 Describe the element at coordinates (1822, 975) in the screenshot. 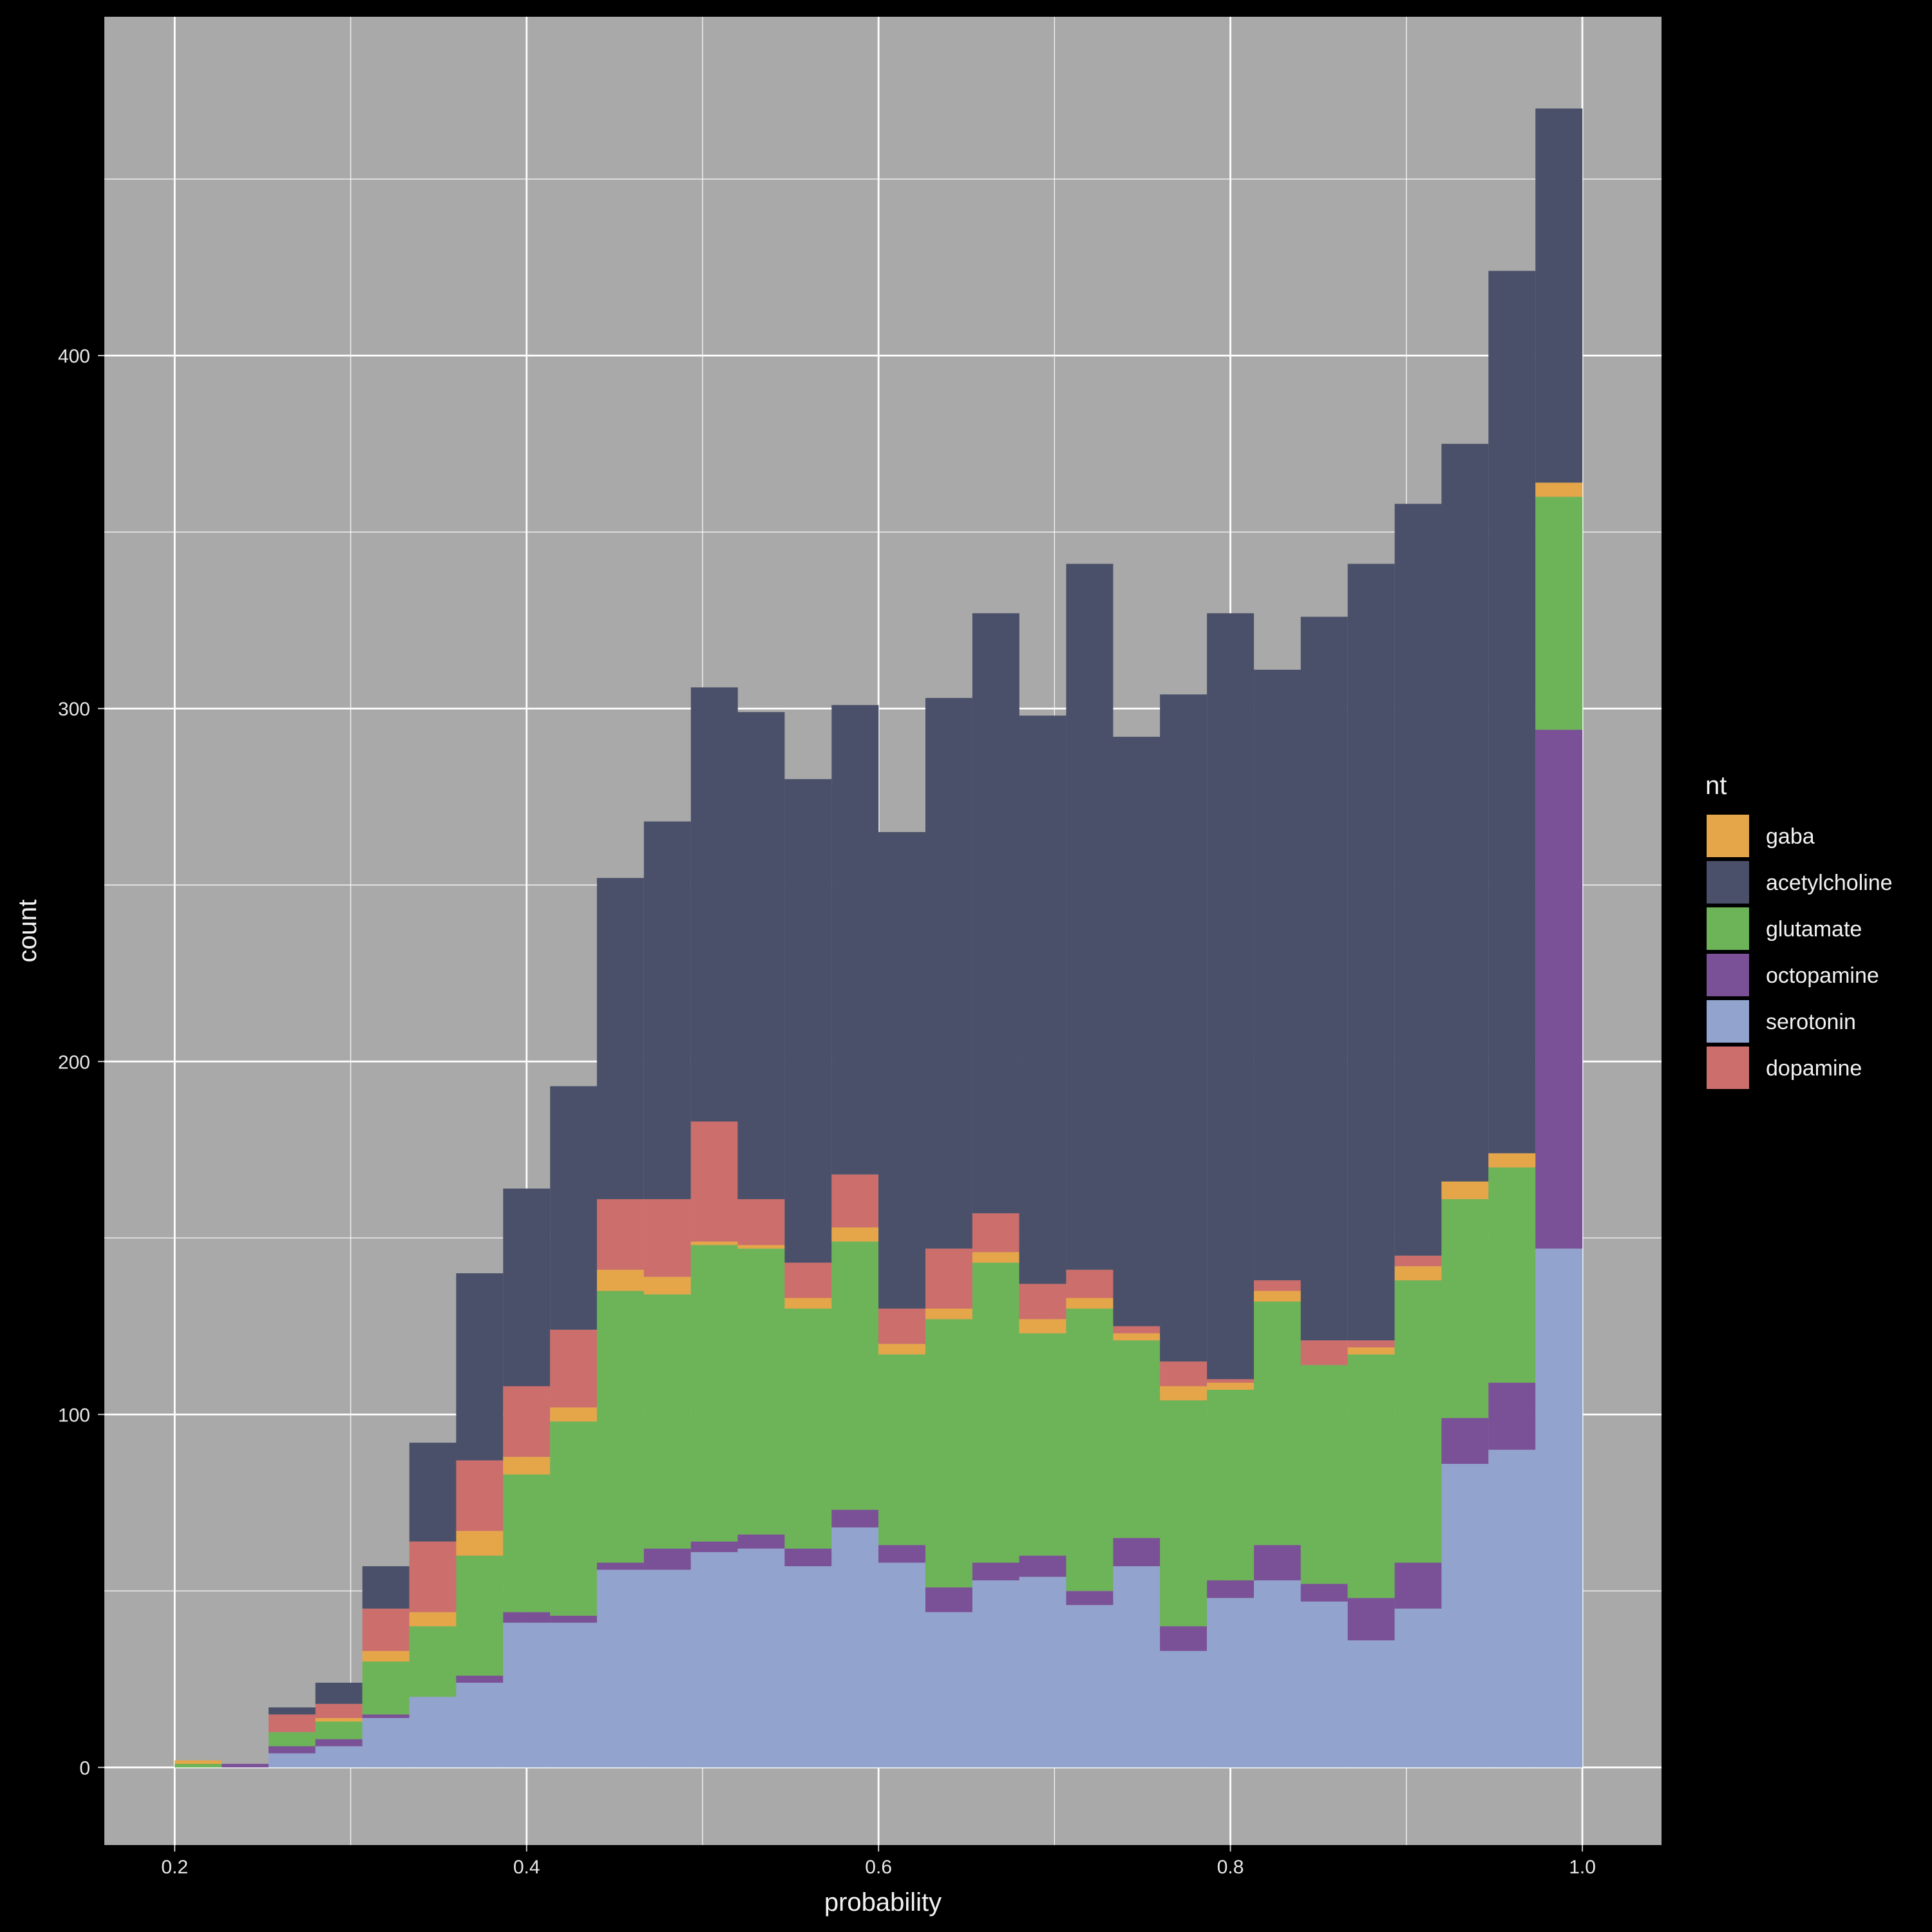

I see `legend-label-octopamine: octopamine` at that location.